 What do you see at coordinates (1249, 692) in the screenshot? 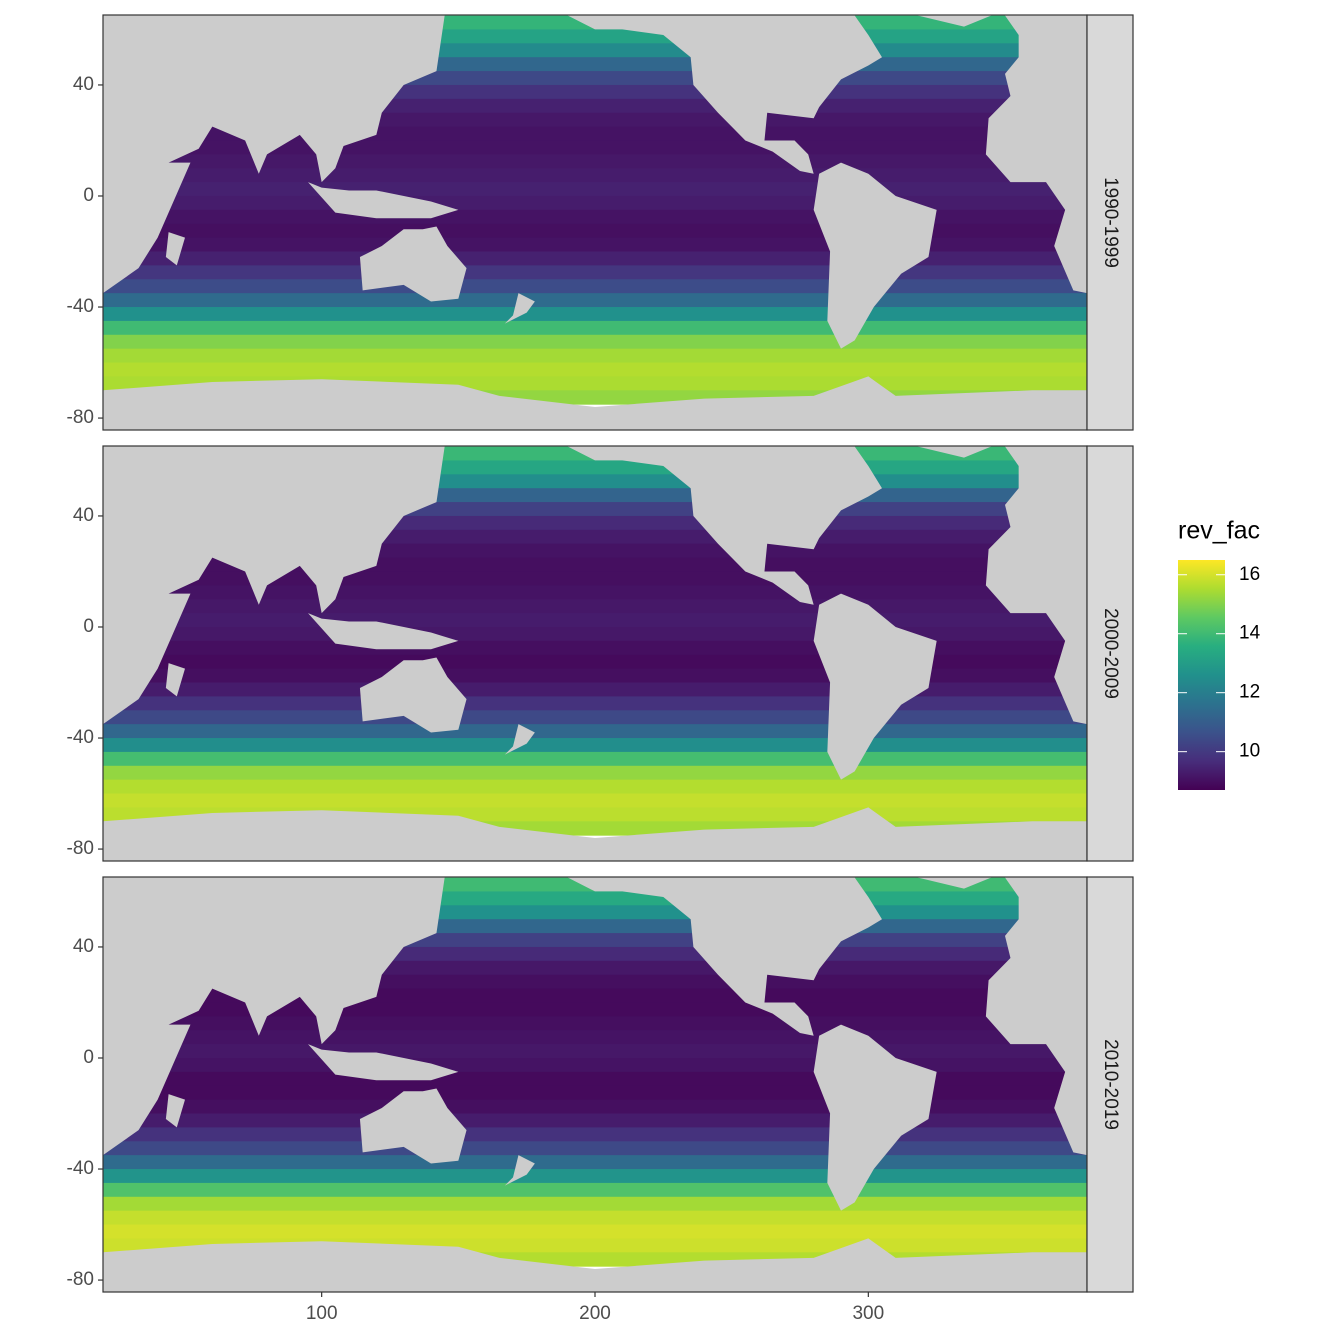
I see `colorbar-tick-label: 12` at bounding box center [1249, 692].